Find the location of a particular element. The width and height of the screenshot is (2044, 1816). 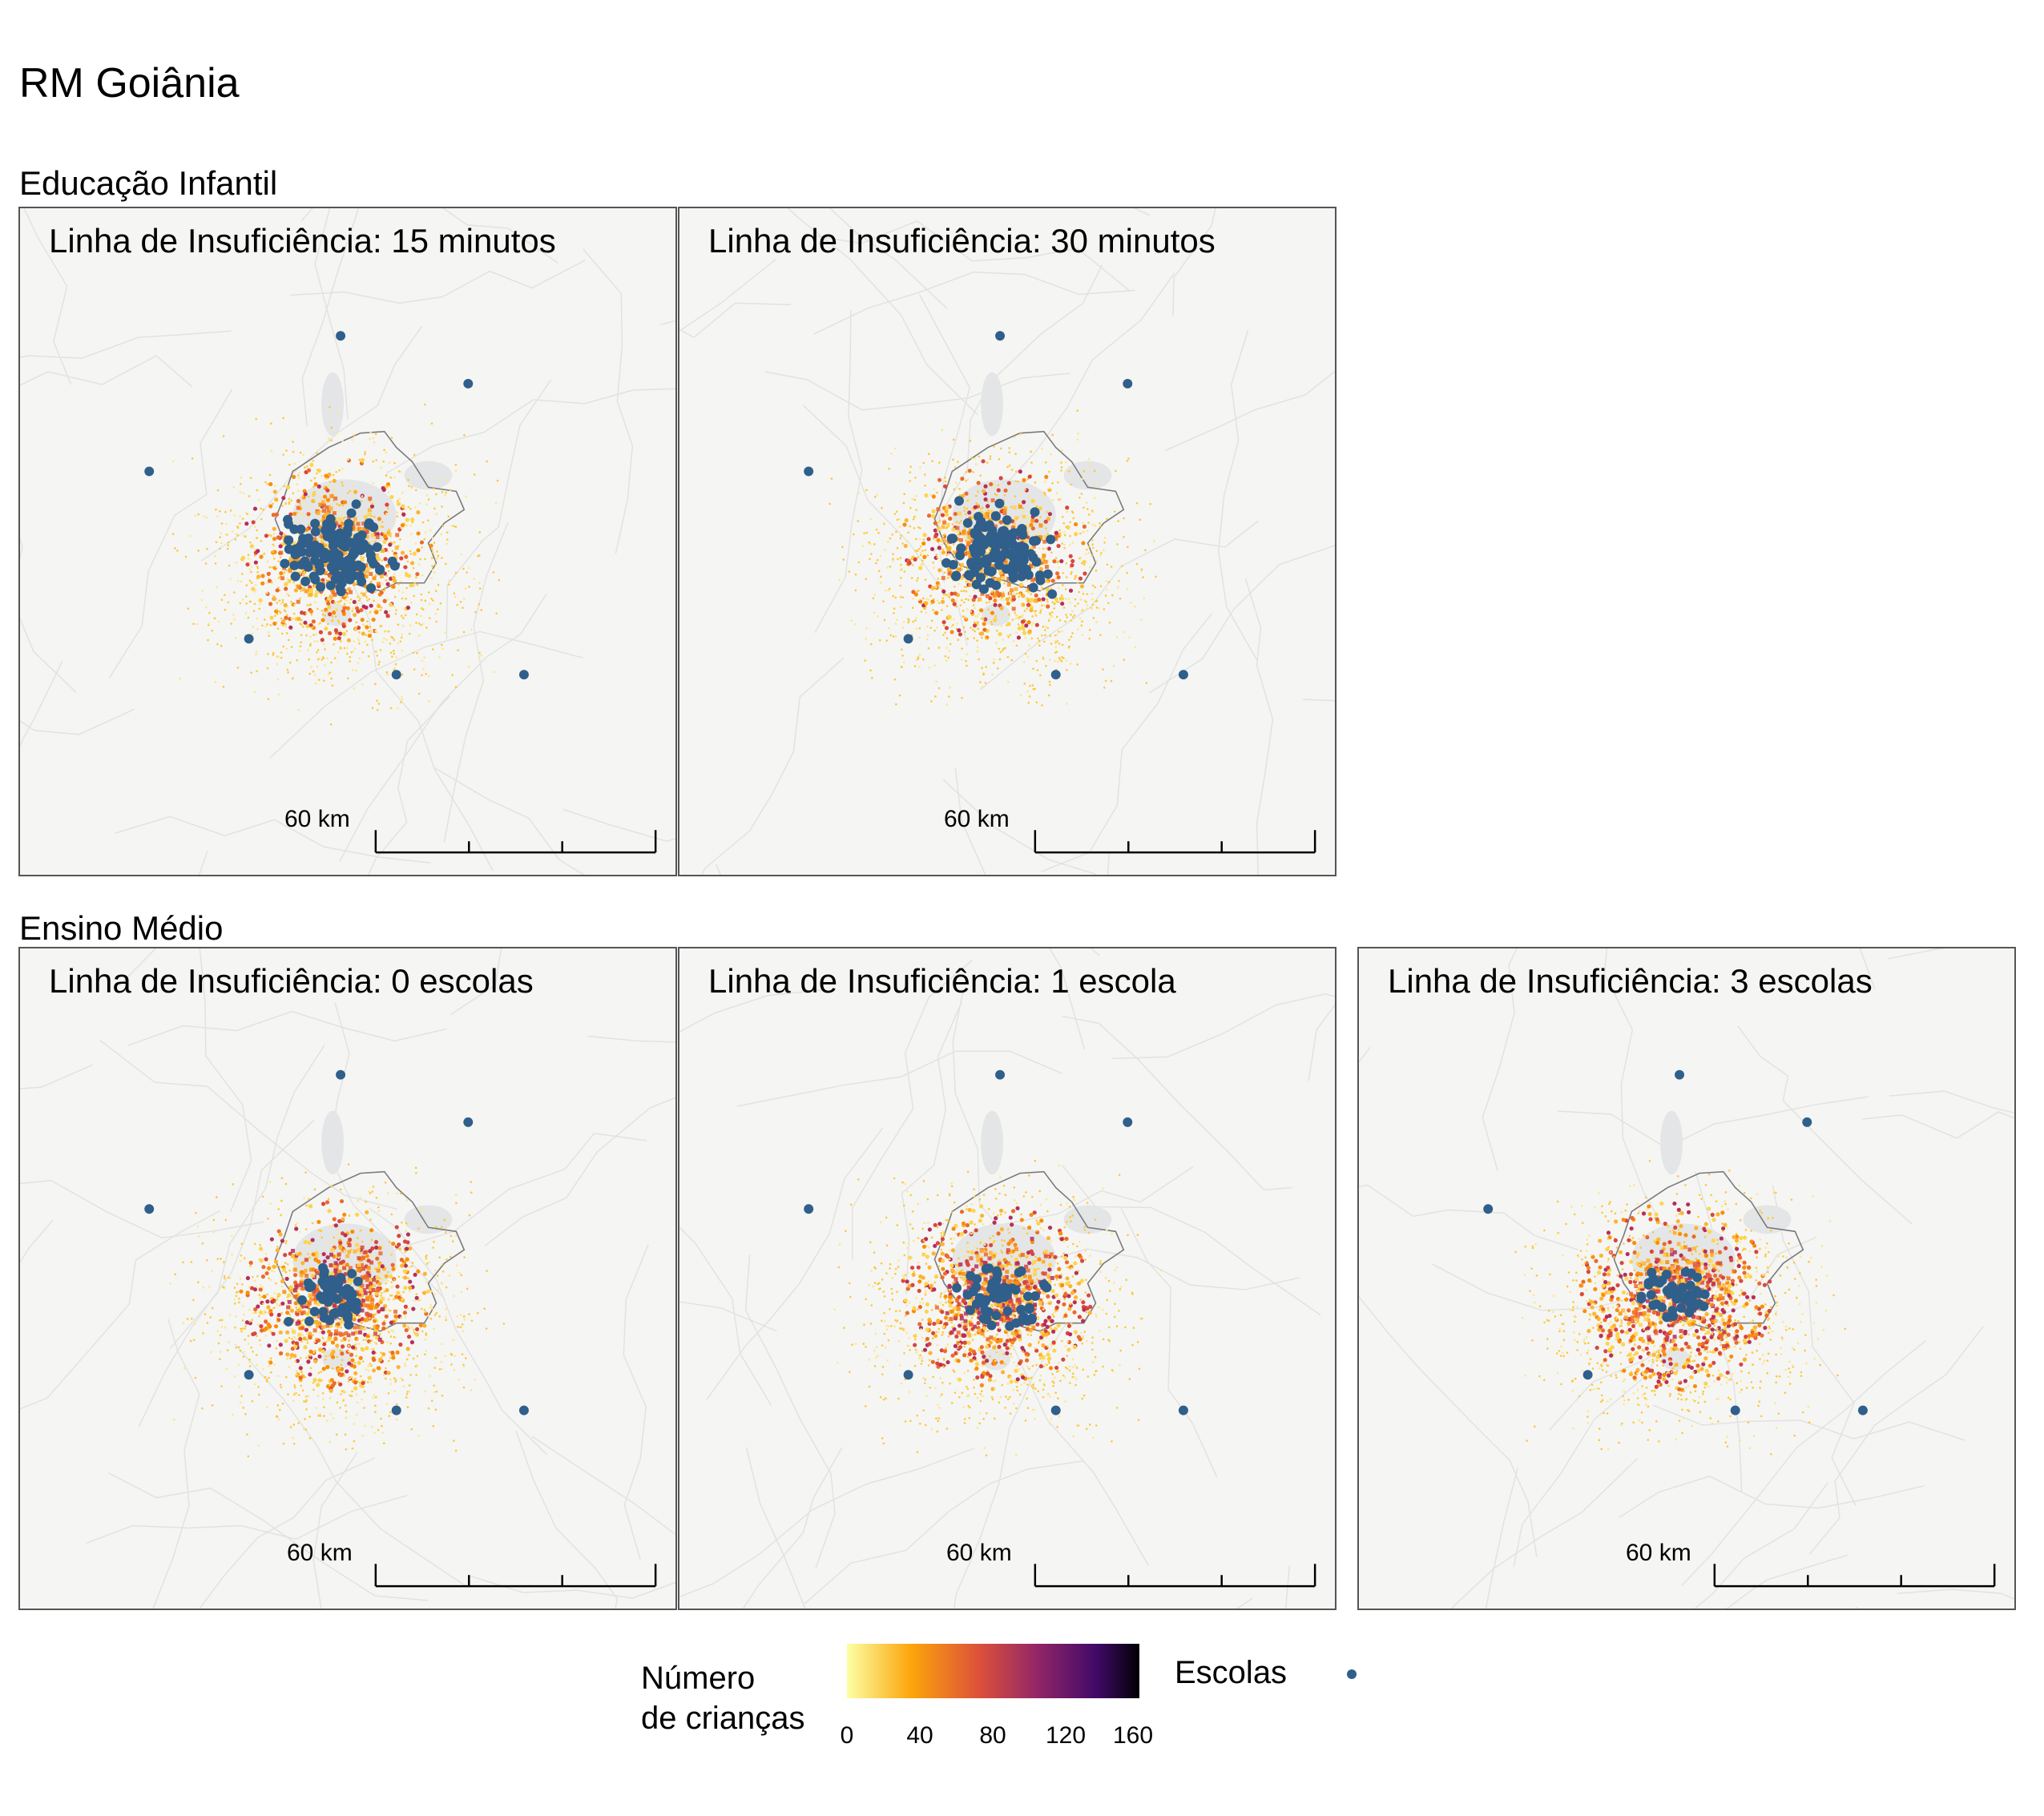

map-panel-3-escolas: Linha de Insuficiência: 3 escolas 60 km is located at coordinates (1687, 1279).